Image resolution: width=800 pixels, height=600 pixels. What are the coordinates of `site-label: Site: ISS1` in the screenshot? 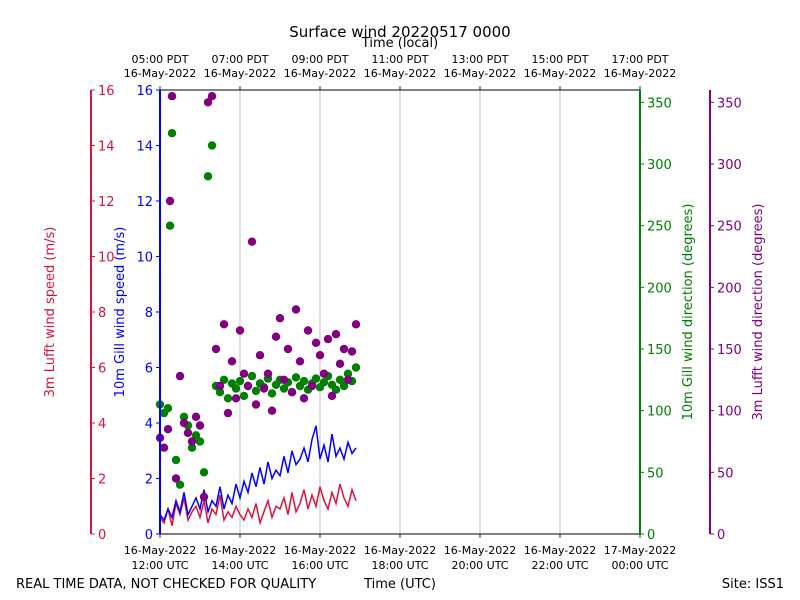 It's located at (753, 584).